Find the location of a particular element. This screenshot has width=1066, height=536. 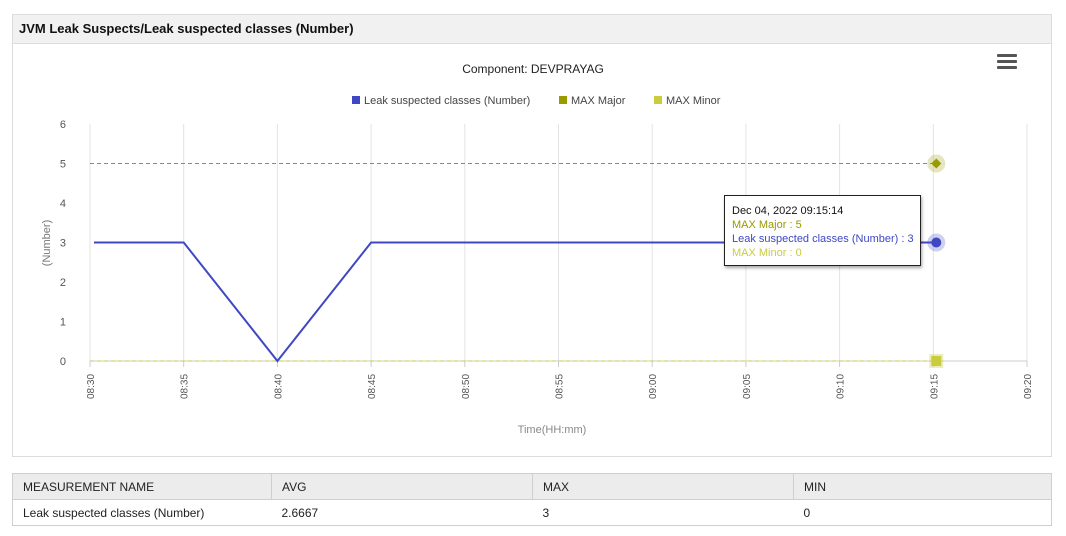

col-avg: AVG is located at coordinates (402, 486).